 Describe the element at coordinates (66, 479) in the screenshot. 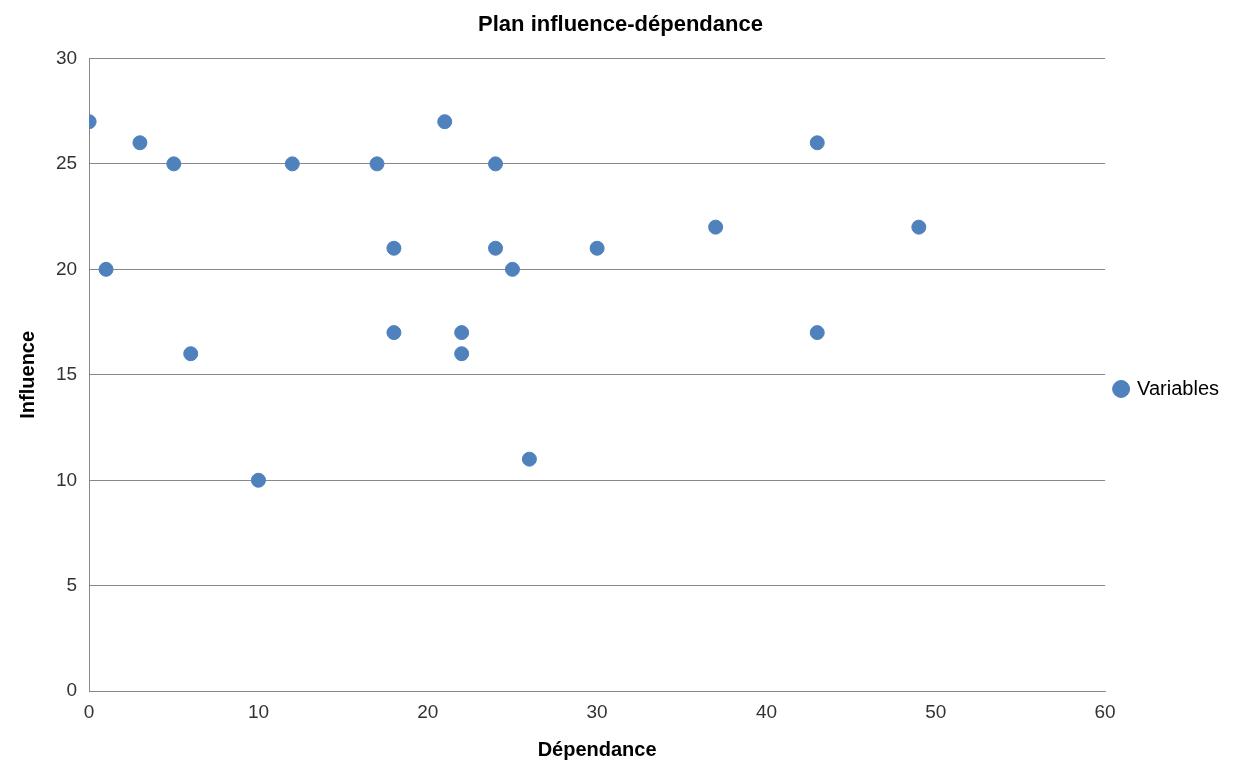

I see `y-tick-label: 10` at that location.